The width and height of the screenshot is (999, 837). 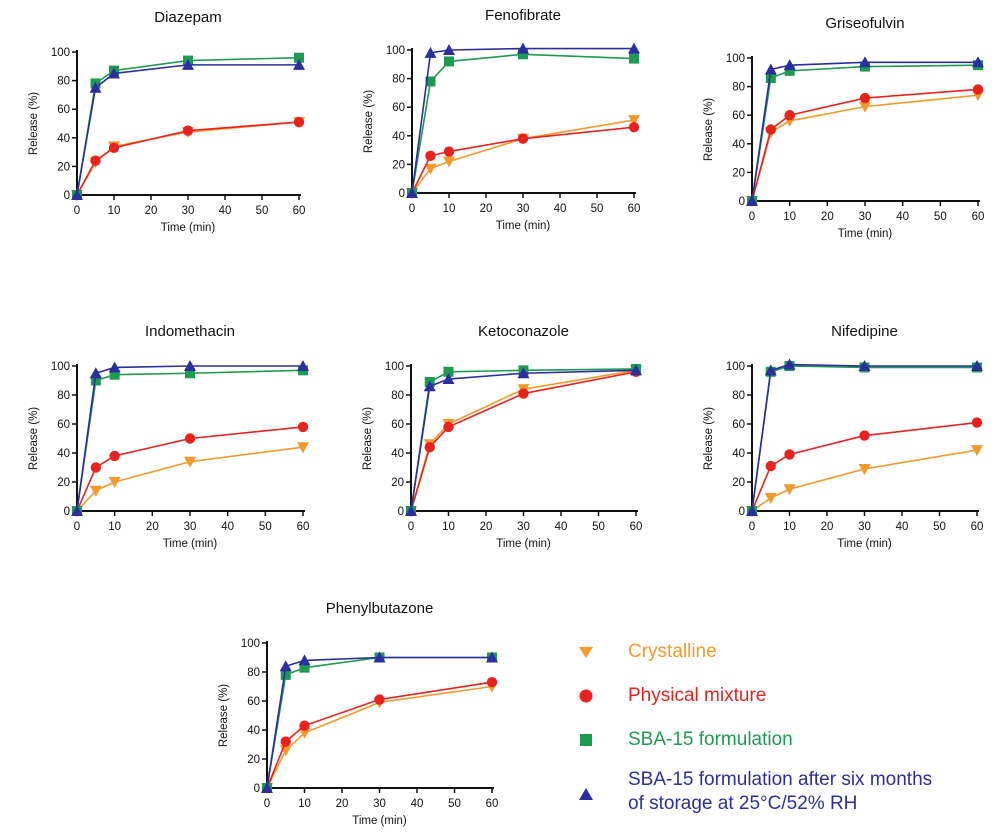 I want to click on y-tick-label: 0, so click(x=257, y=789).